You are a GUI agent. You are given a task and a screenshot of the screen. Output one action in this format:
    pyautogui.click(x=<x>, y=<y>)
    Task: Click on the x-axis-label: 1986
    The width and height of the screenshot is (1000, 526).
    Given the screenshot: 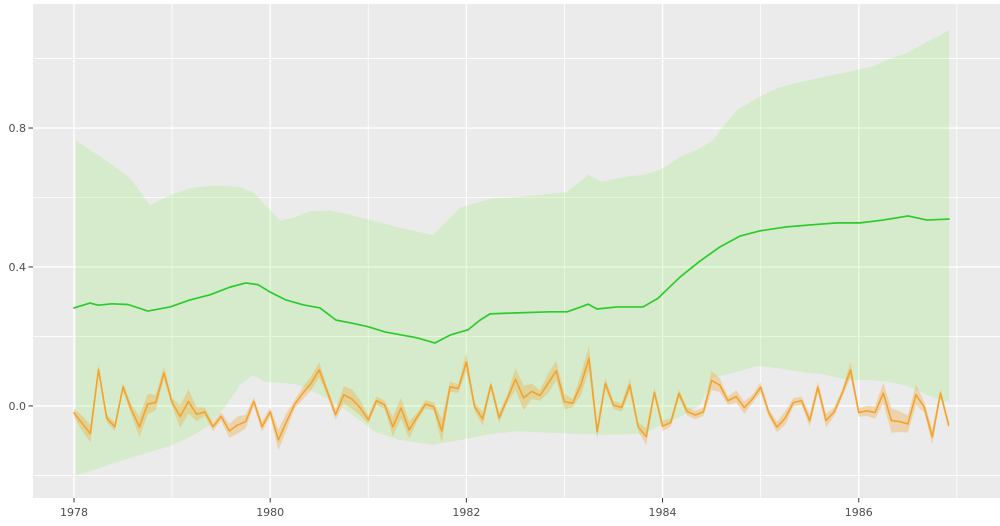 What is the action you would take?
    pyautogui.click(x=859, y=512)
    